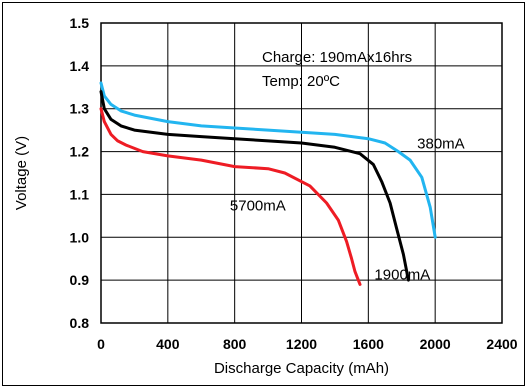  I want to click on y-tick-label: 1.4, so click(80, 66).